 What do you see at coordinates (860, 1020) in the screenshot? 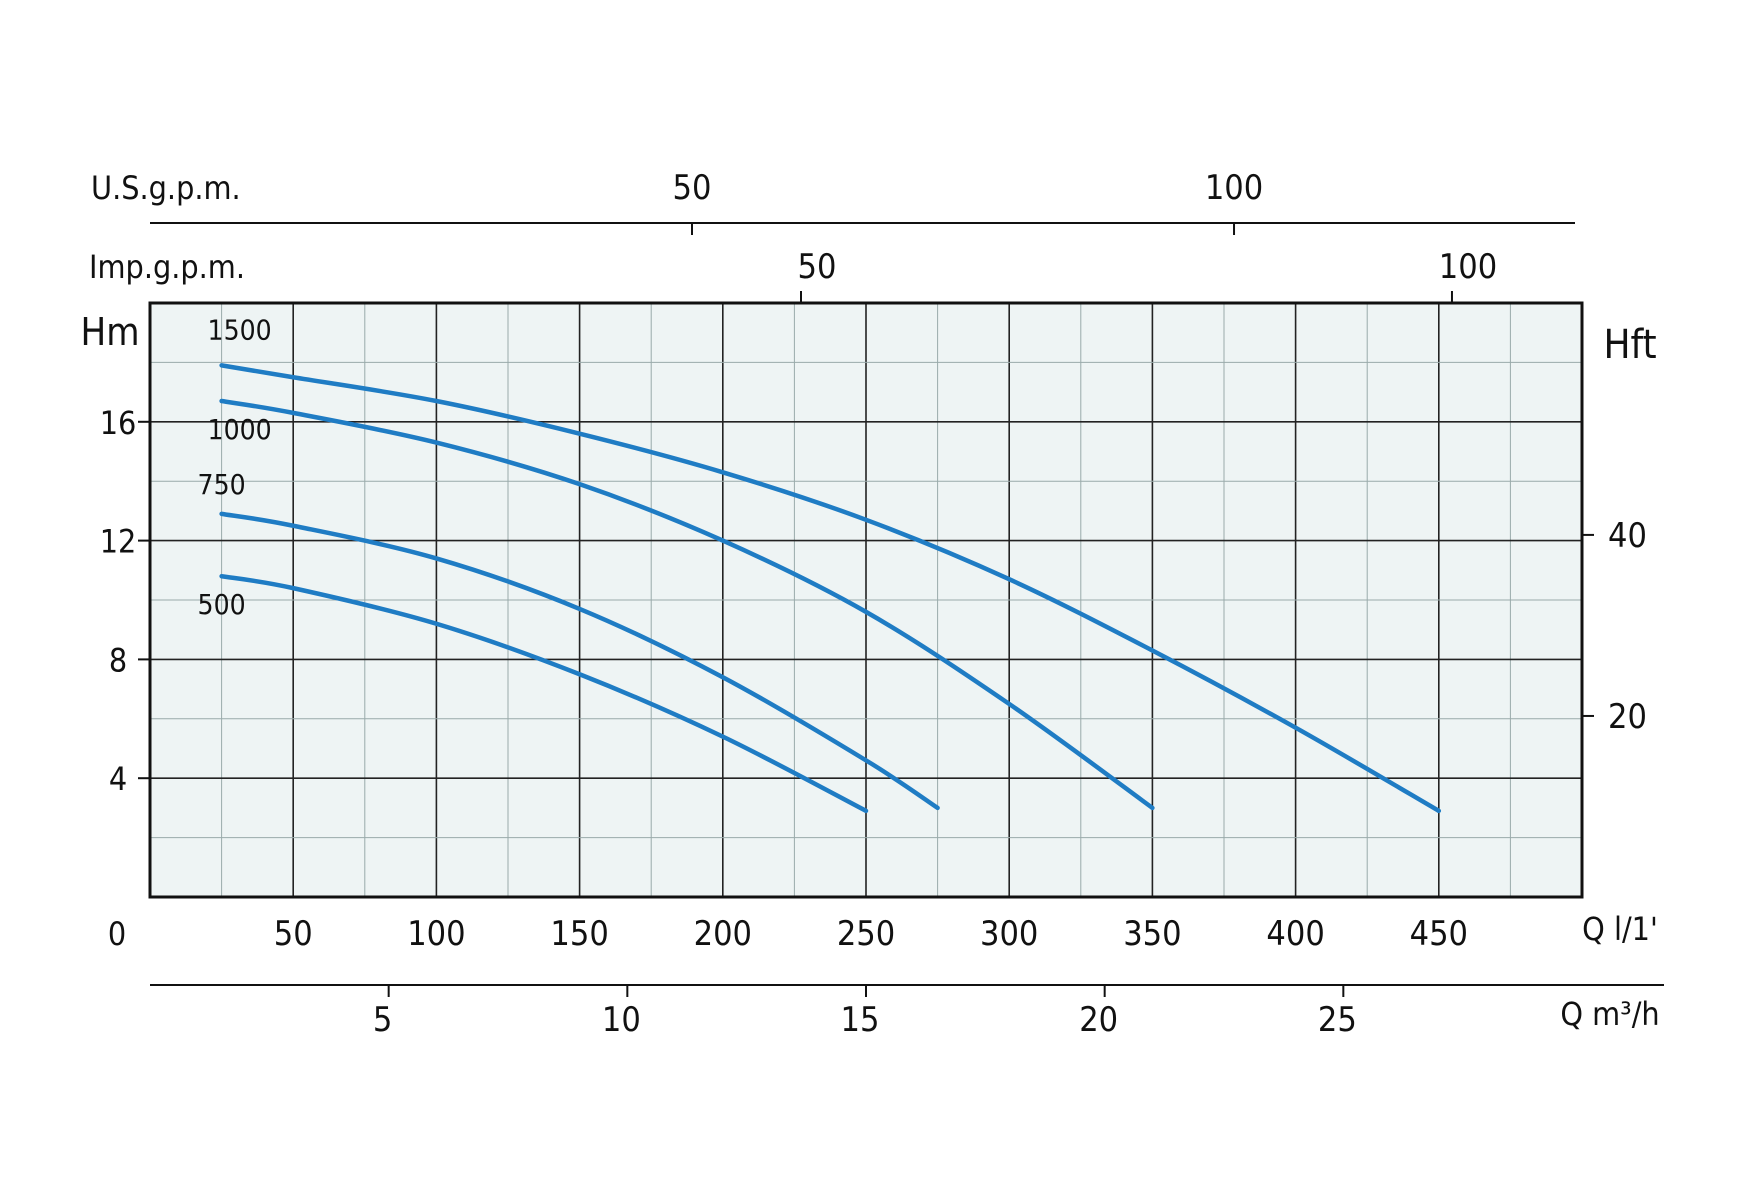
I see `m3h-tick-label: 15` at bounding box center [860, 1020].